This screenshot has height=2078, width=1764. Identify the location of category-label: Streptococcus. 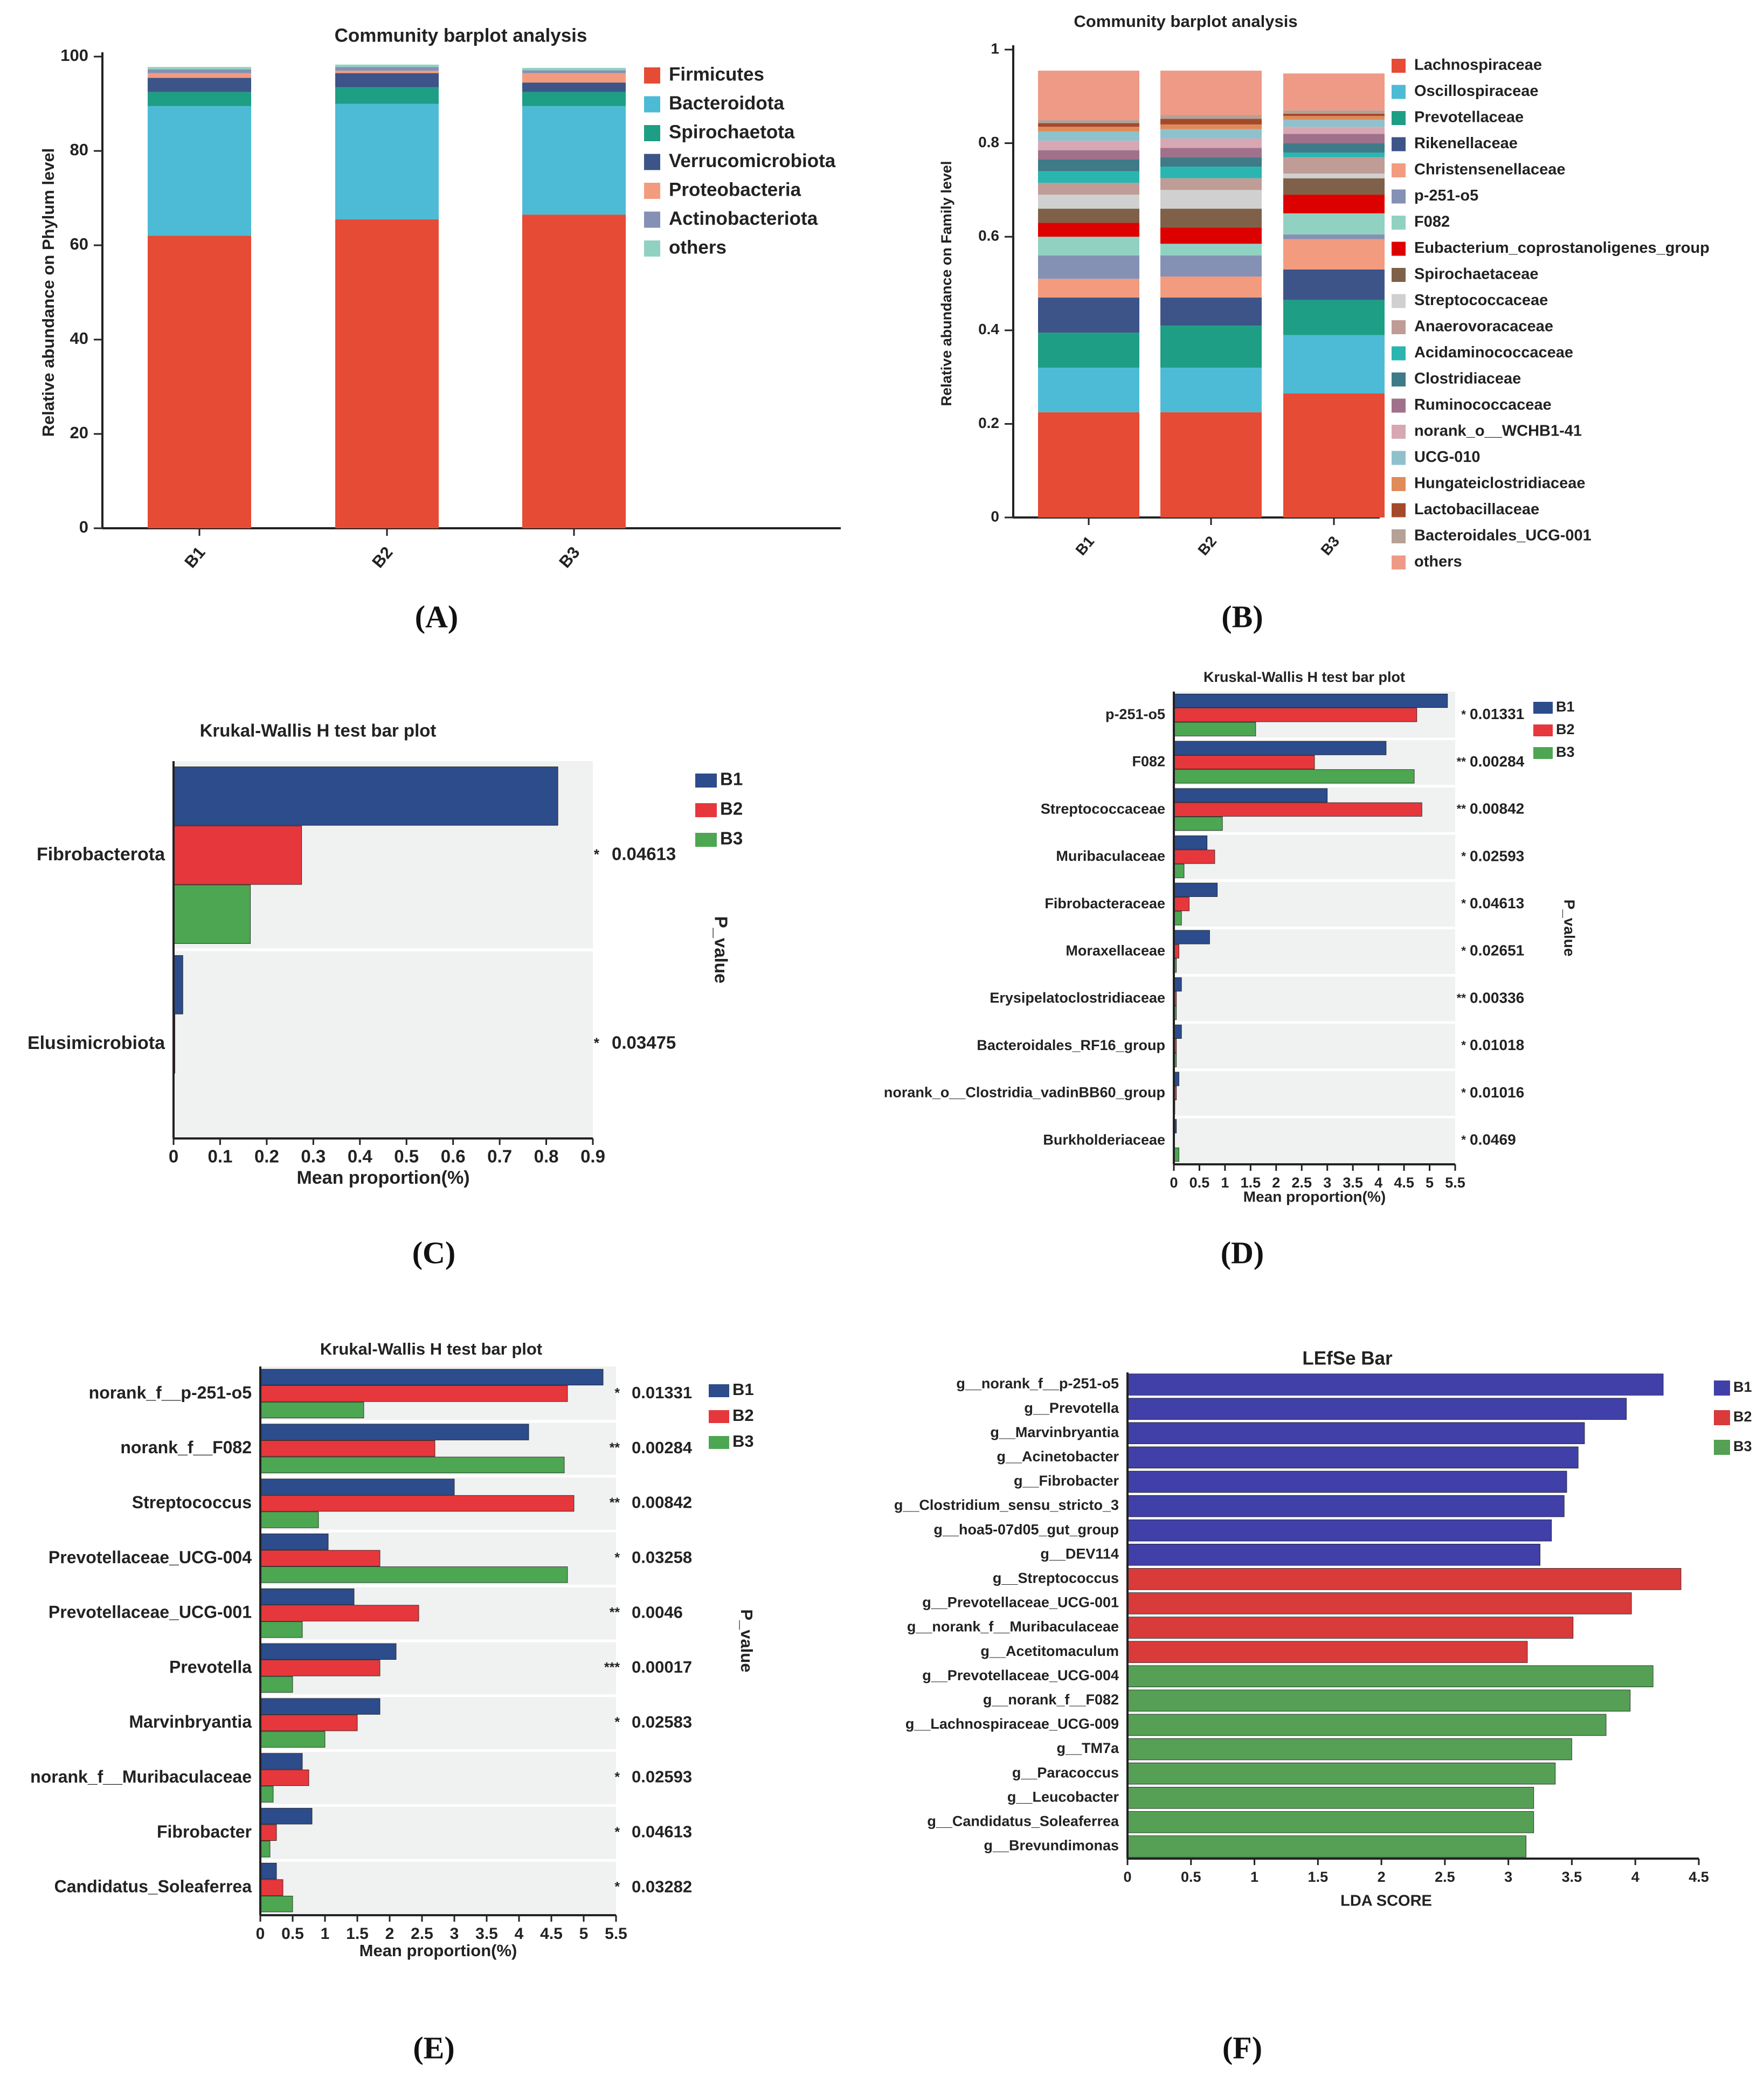
(192, 1502).